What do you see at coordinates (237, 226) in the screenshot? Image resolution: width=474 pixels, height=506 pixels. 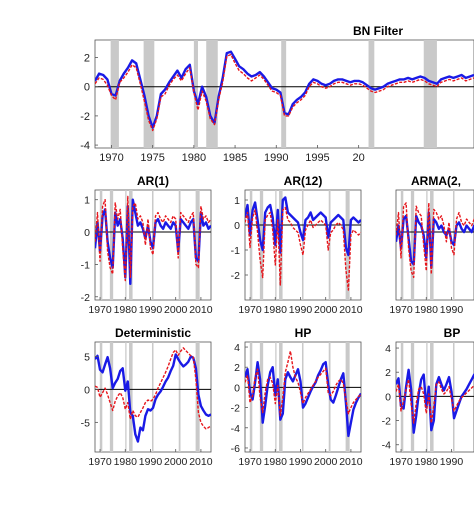 I see `y-tick-label-ar12-2: 0` at bounding box center [237, 226].